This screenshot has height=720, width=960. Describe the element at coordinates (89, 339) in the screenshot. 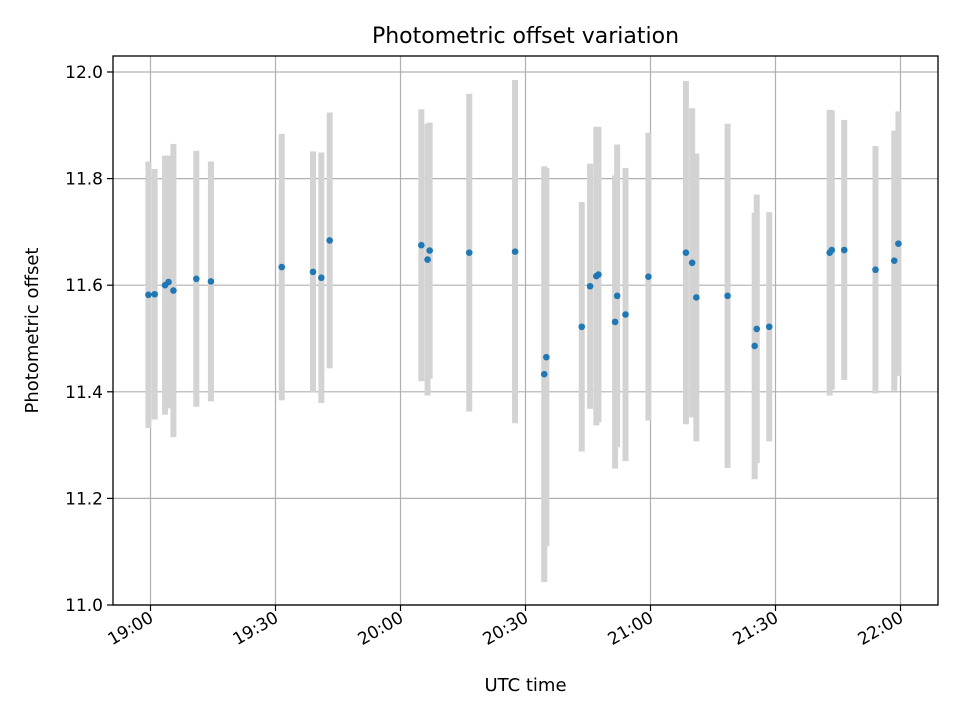

I see `y-axis-ticks: 11.0 11.2 11.4 11.6 11.8 12.0` at that location.